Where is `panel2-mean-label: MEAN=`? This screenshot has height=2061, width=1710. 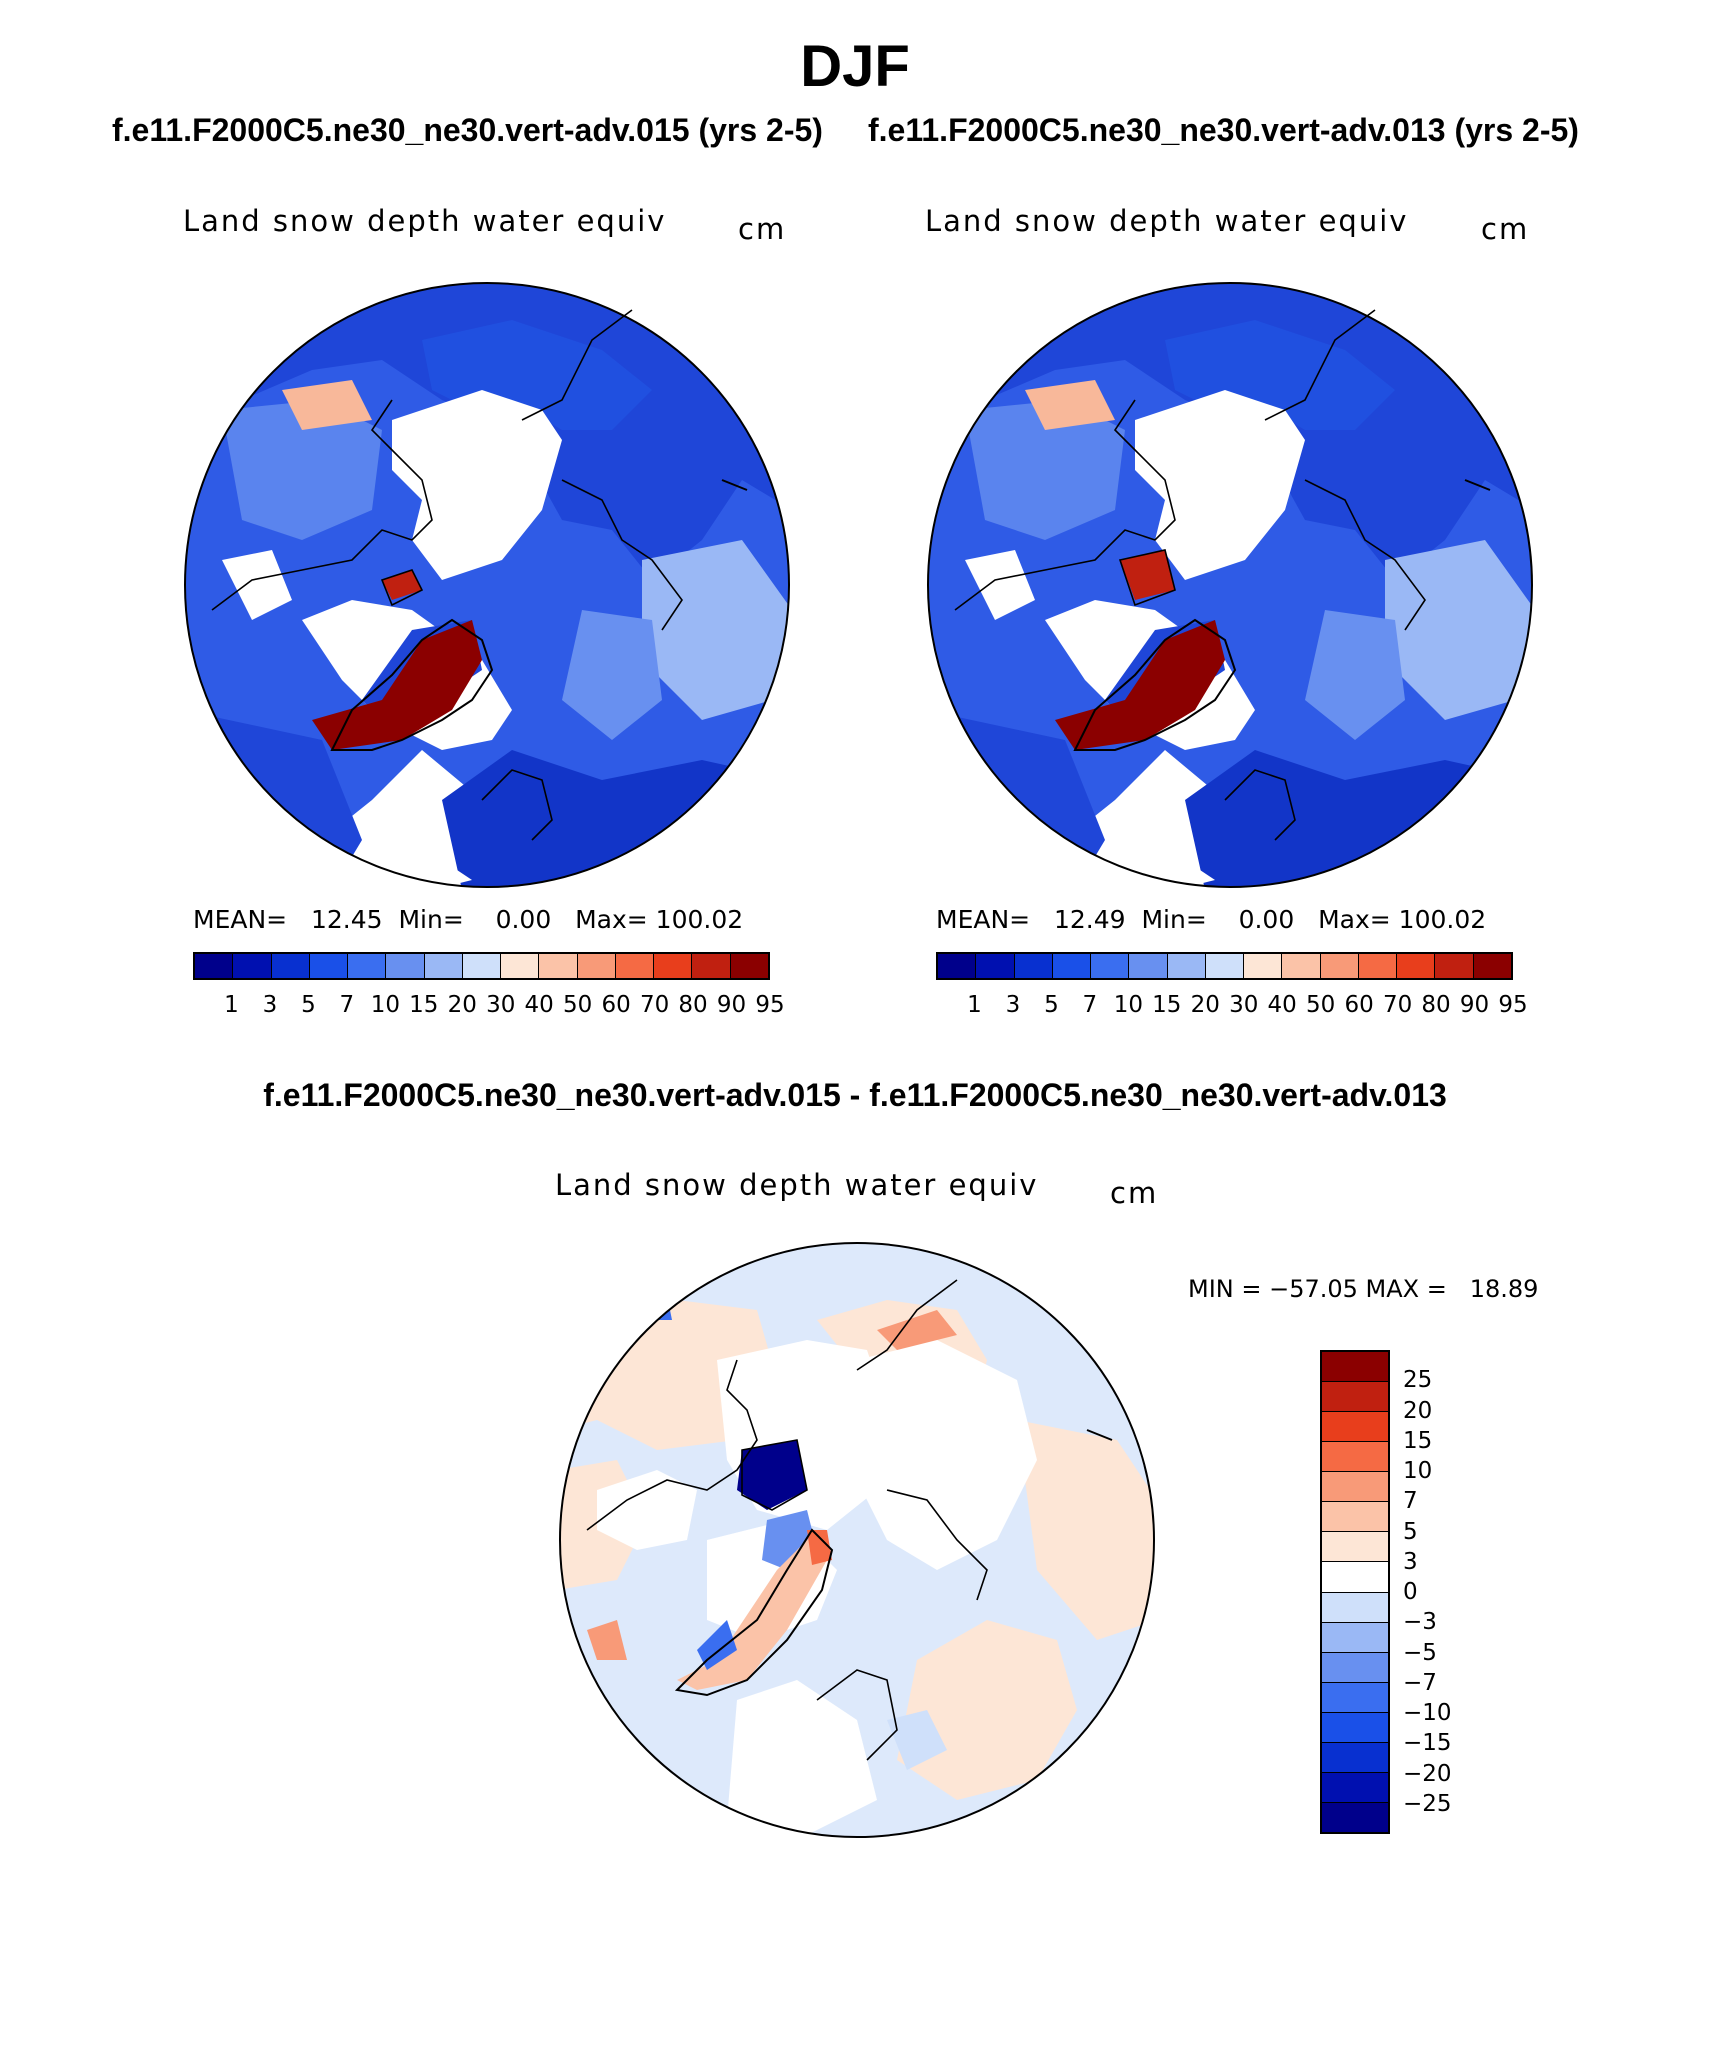 panel2-mean-label: MEAN= is located at coordinates (983, 919).